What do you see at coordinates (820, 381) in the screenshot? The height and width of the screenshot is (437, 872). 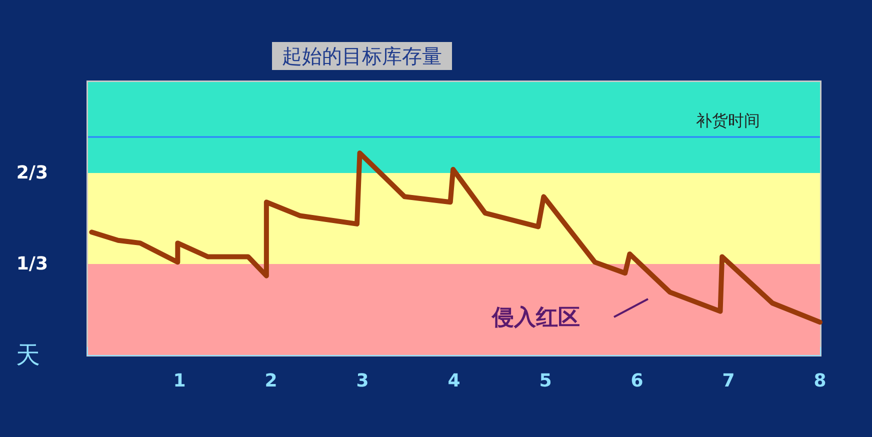 I see `x-tick-label: 8` at bounding box center [820, 381].